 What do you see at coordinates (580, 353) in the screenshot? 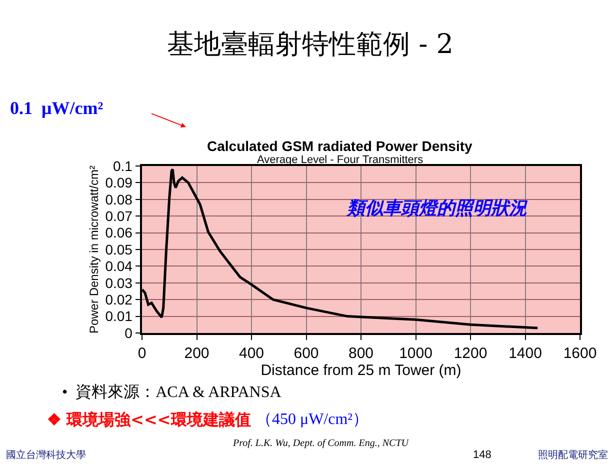
I see `x-tick-label: 1600` at bounding box center [580, 353].